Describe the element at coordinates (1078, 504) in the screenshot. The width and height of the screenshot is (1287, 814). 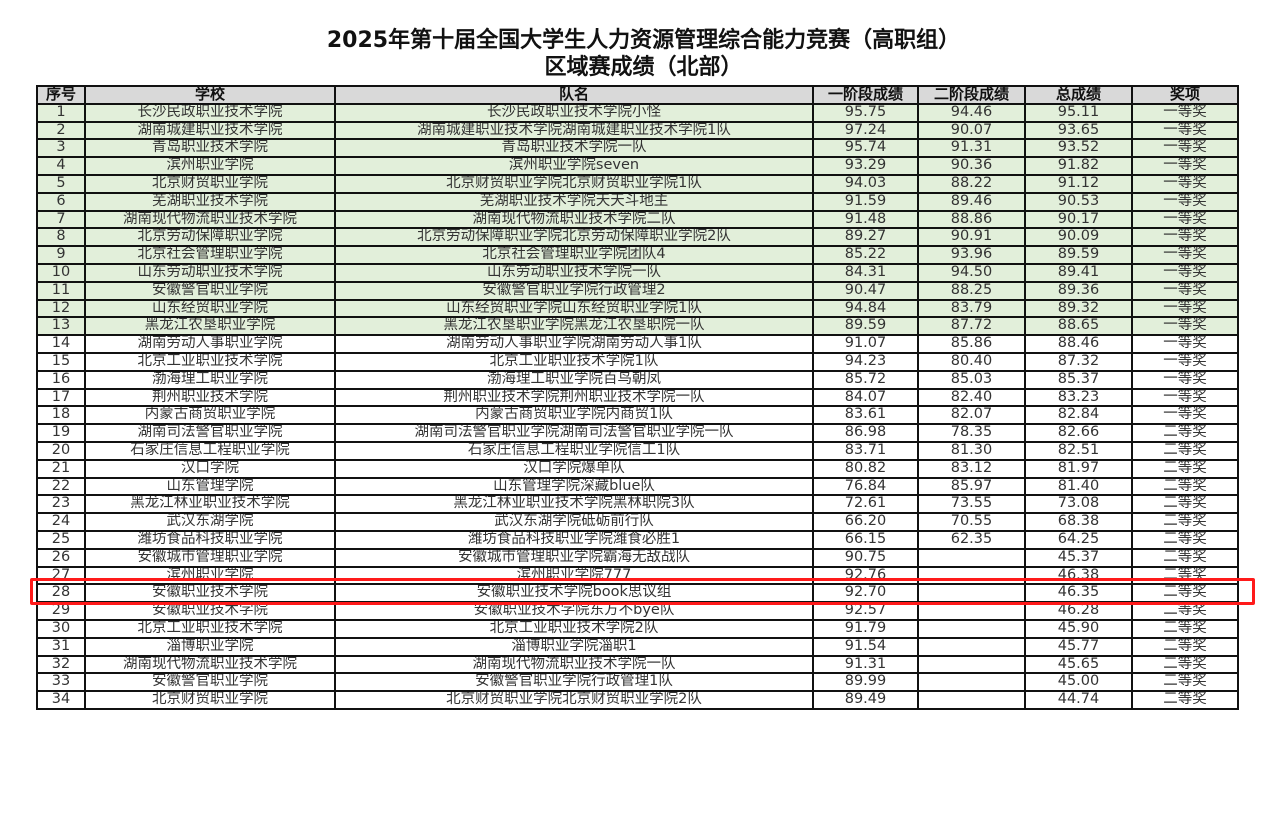
I see `total-cell: 73.08` at that location.